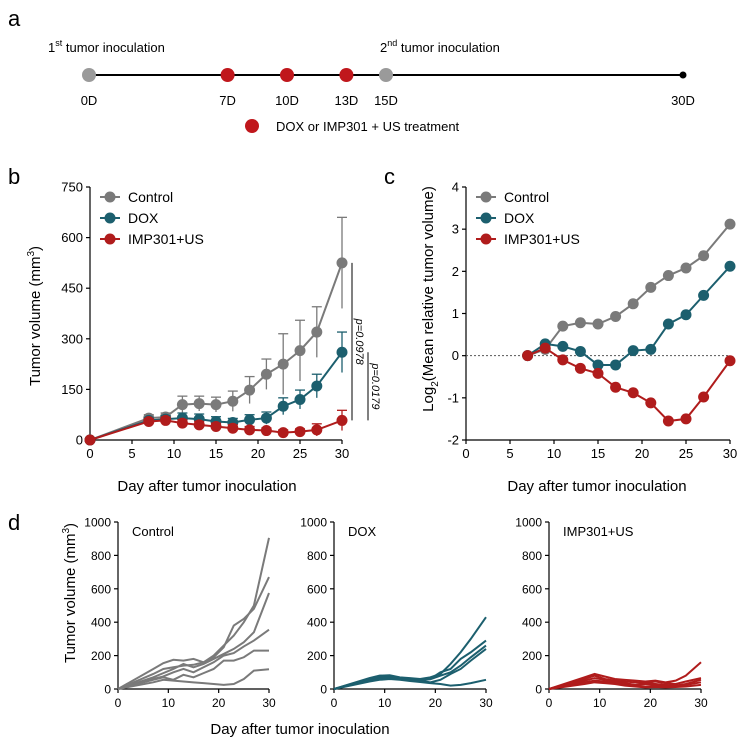 Image resolution: width=738 pixels, height=742 pixels. I want to click on first-inoculation-label: 1st tumor inoculation, so click(106, 46).